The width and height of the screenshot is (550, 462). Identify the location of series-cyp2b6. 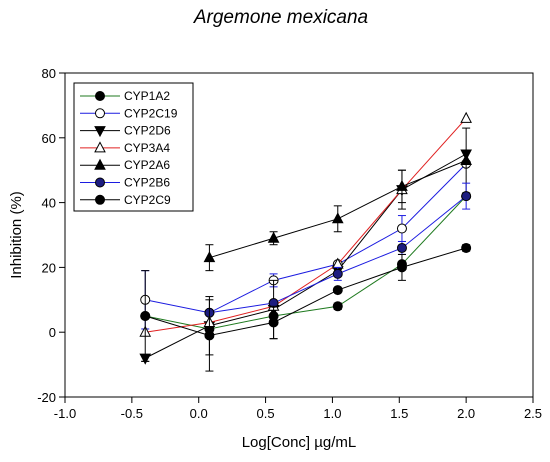
(338, 250).